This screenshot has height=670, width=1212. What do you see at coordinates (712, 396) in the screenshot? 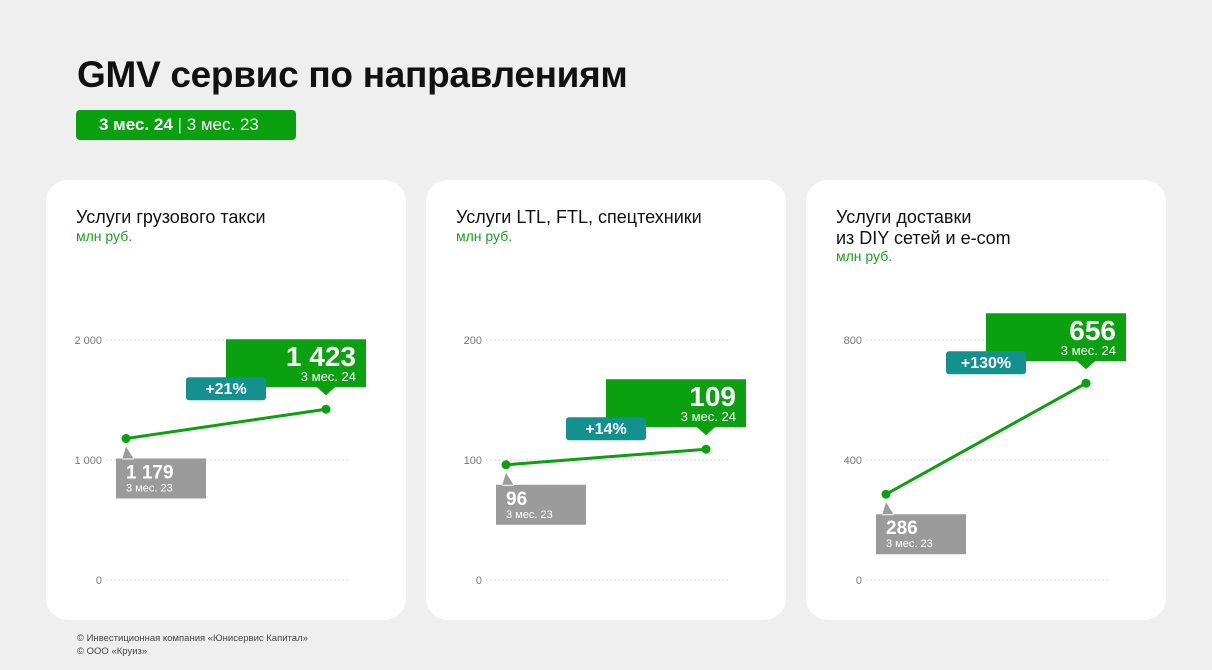
I see `current-value-label: 109` at bounding box center [712, 396].